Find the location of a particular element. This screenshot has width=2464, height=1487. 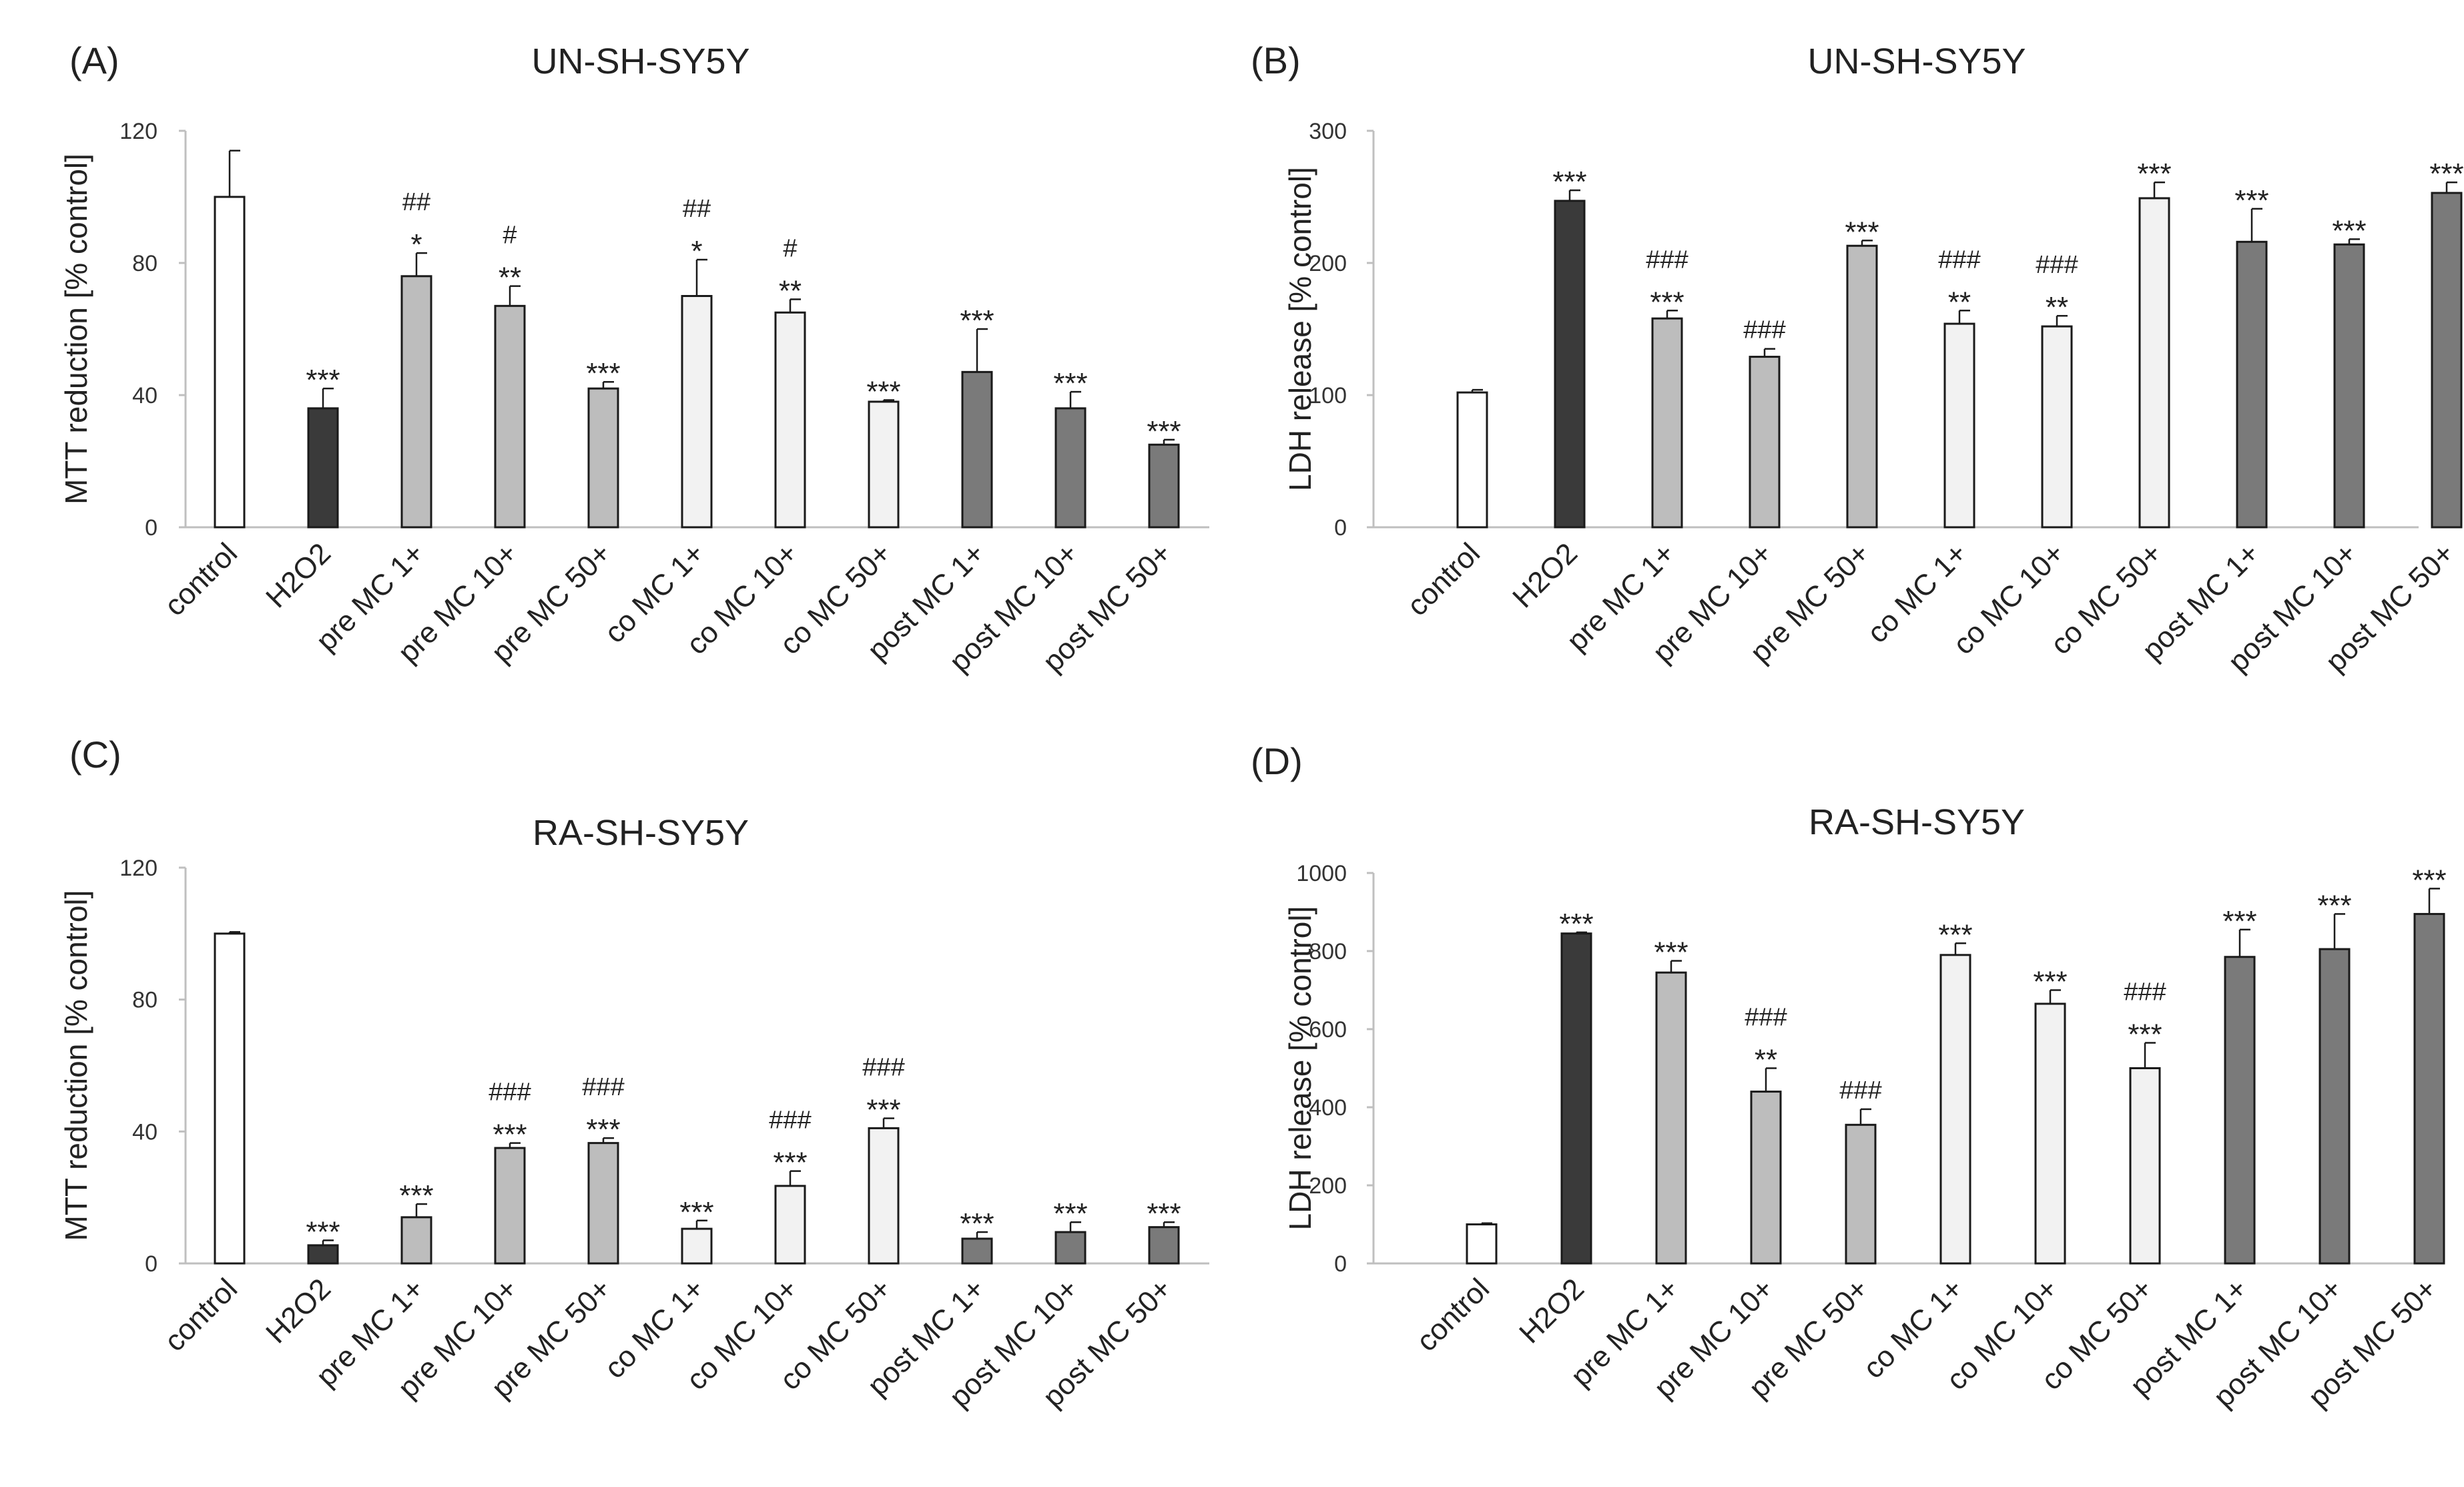

significance-stars: * is located at coordinates (697, 252).